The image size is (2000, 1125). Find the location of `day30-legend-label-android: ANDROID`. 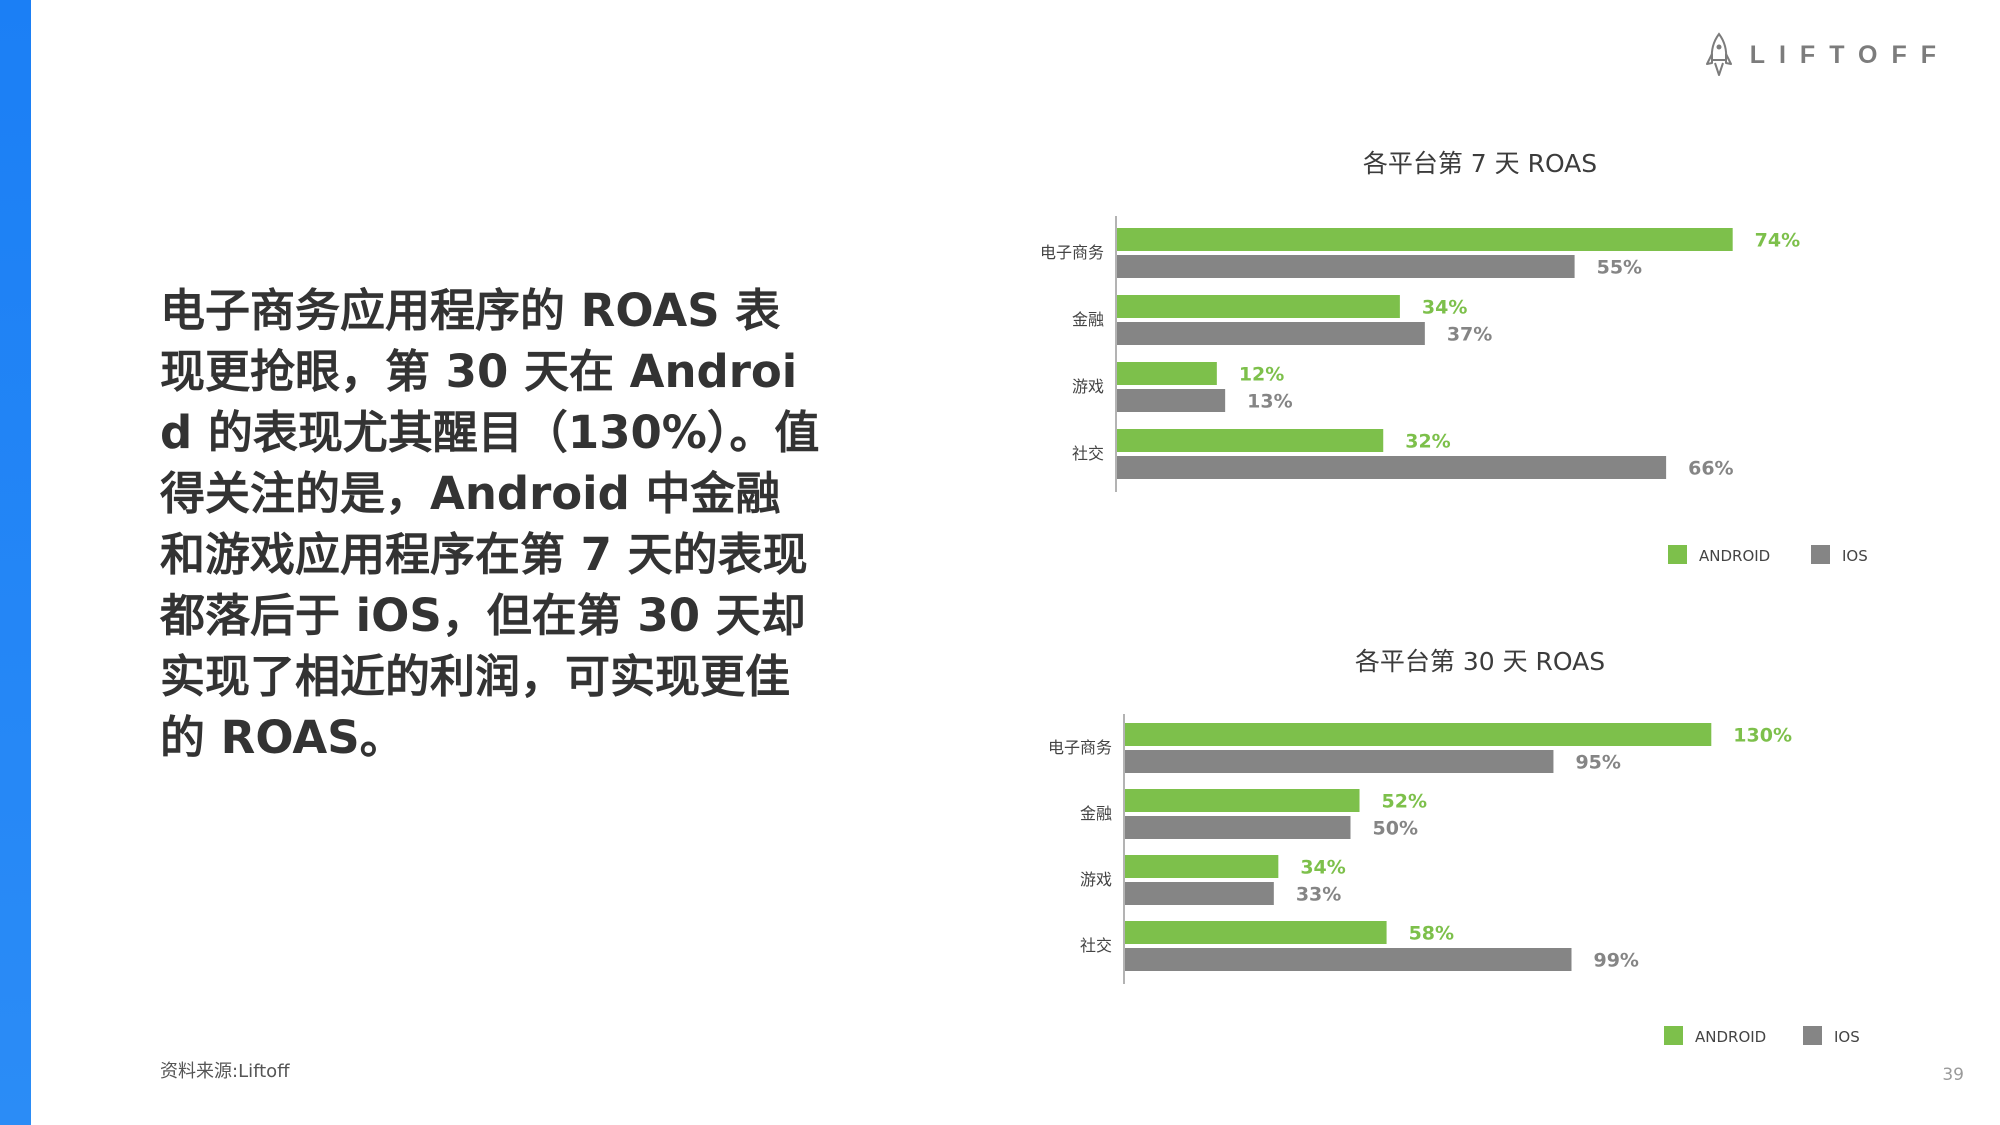

day30-legend-label-android: ANDROID is located at coordinates (1730, 1037).